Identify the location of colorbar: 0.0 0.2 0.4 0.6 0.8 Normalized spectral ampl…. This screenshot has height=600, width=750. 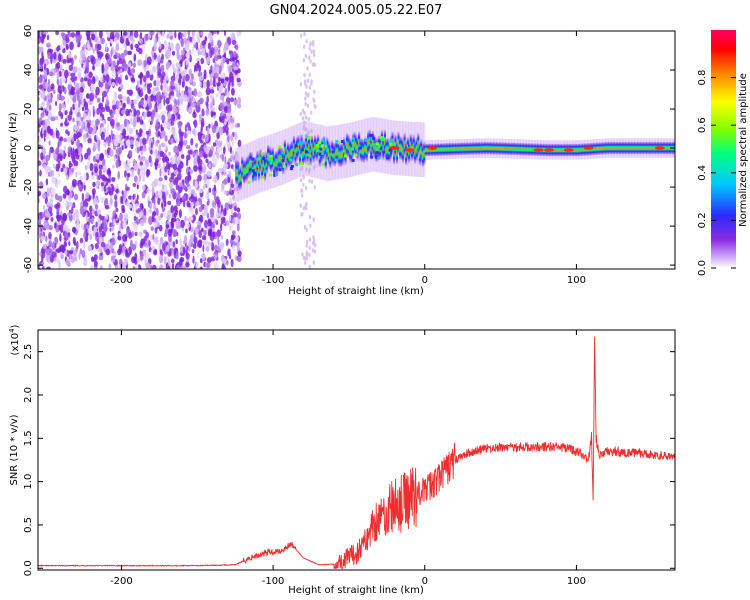
(723, 153).